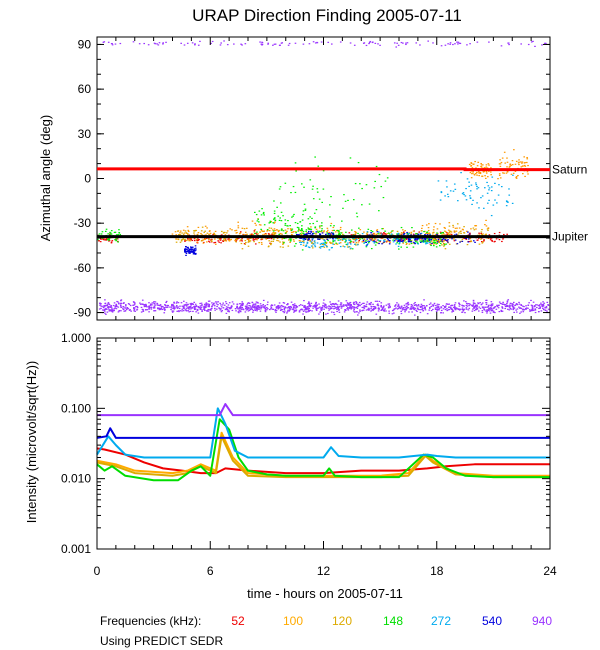  I want to click on intensity-xtick-label: 6, so click(210, 571).